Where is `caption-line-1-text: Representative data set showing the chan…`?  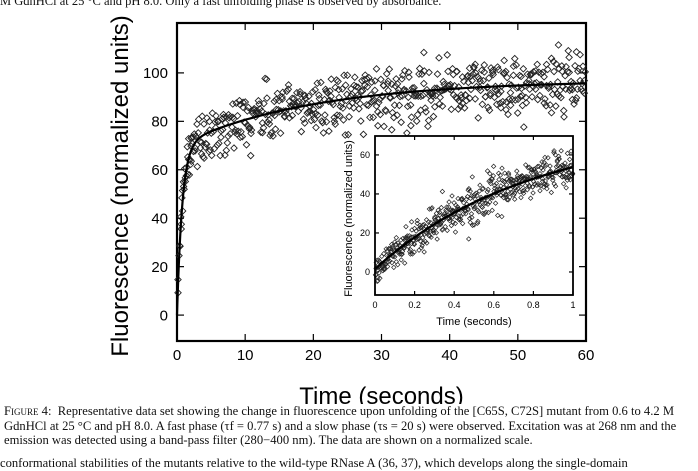
caption-line-1-text: Representative data set showing the chan… is located at coordinates (366, 411).